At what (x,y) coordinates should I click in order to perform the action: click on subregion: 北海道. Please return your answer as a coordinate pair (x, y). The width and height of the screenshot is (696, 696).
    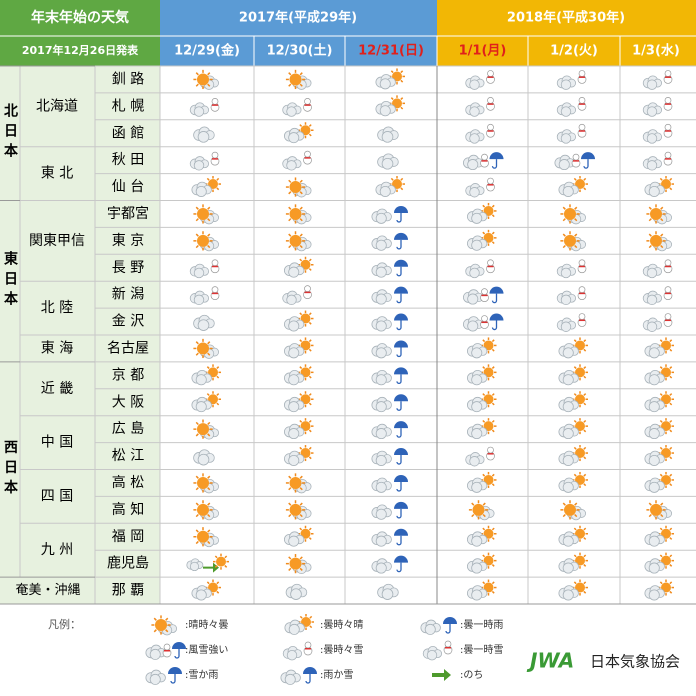
    Looking at the image, I should click on (57, 106).